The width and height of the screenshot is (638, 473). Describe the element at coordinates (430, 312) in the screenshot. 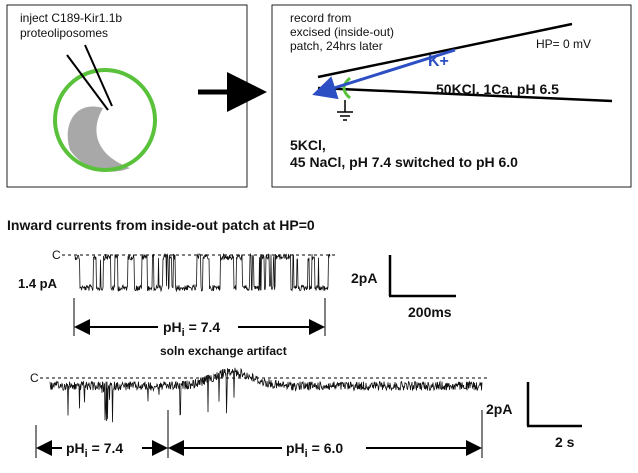

I see `scale-x: 200ms` at that location.